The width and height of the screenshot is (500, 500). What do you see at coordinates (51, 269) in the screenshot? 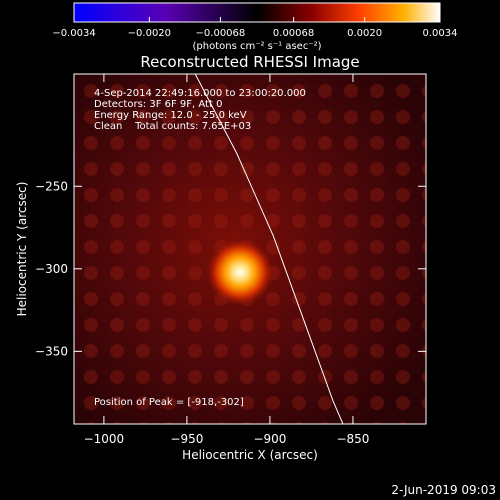
I see `y-tick-label: −300` at bounding box center [51, 269].